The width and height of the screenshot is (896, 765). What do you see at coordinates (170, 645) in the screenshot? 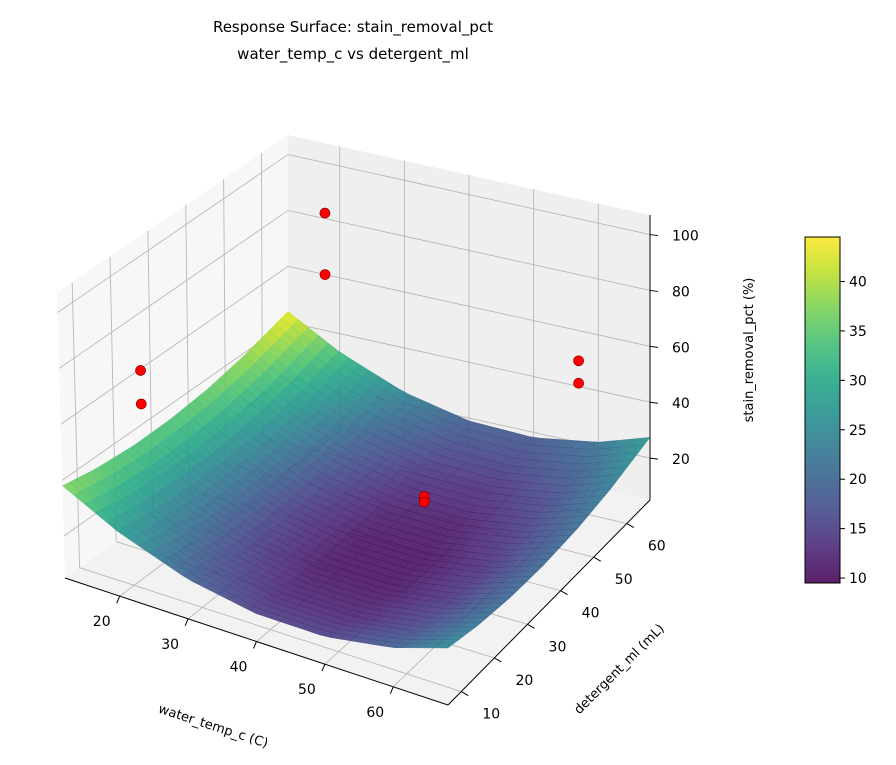
I see `x-tick-label: 30` at bounding box center [170, 645].